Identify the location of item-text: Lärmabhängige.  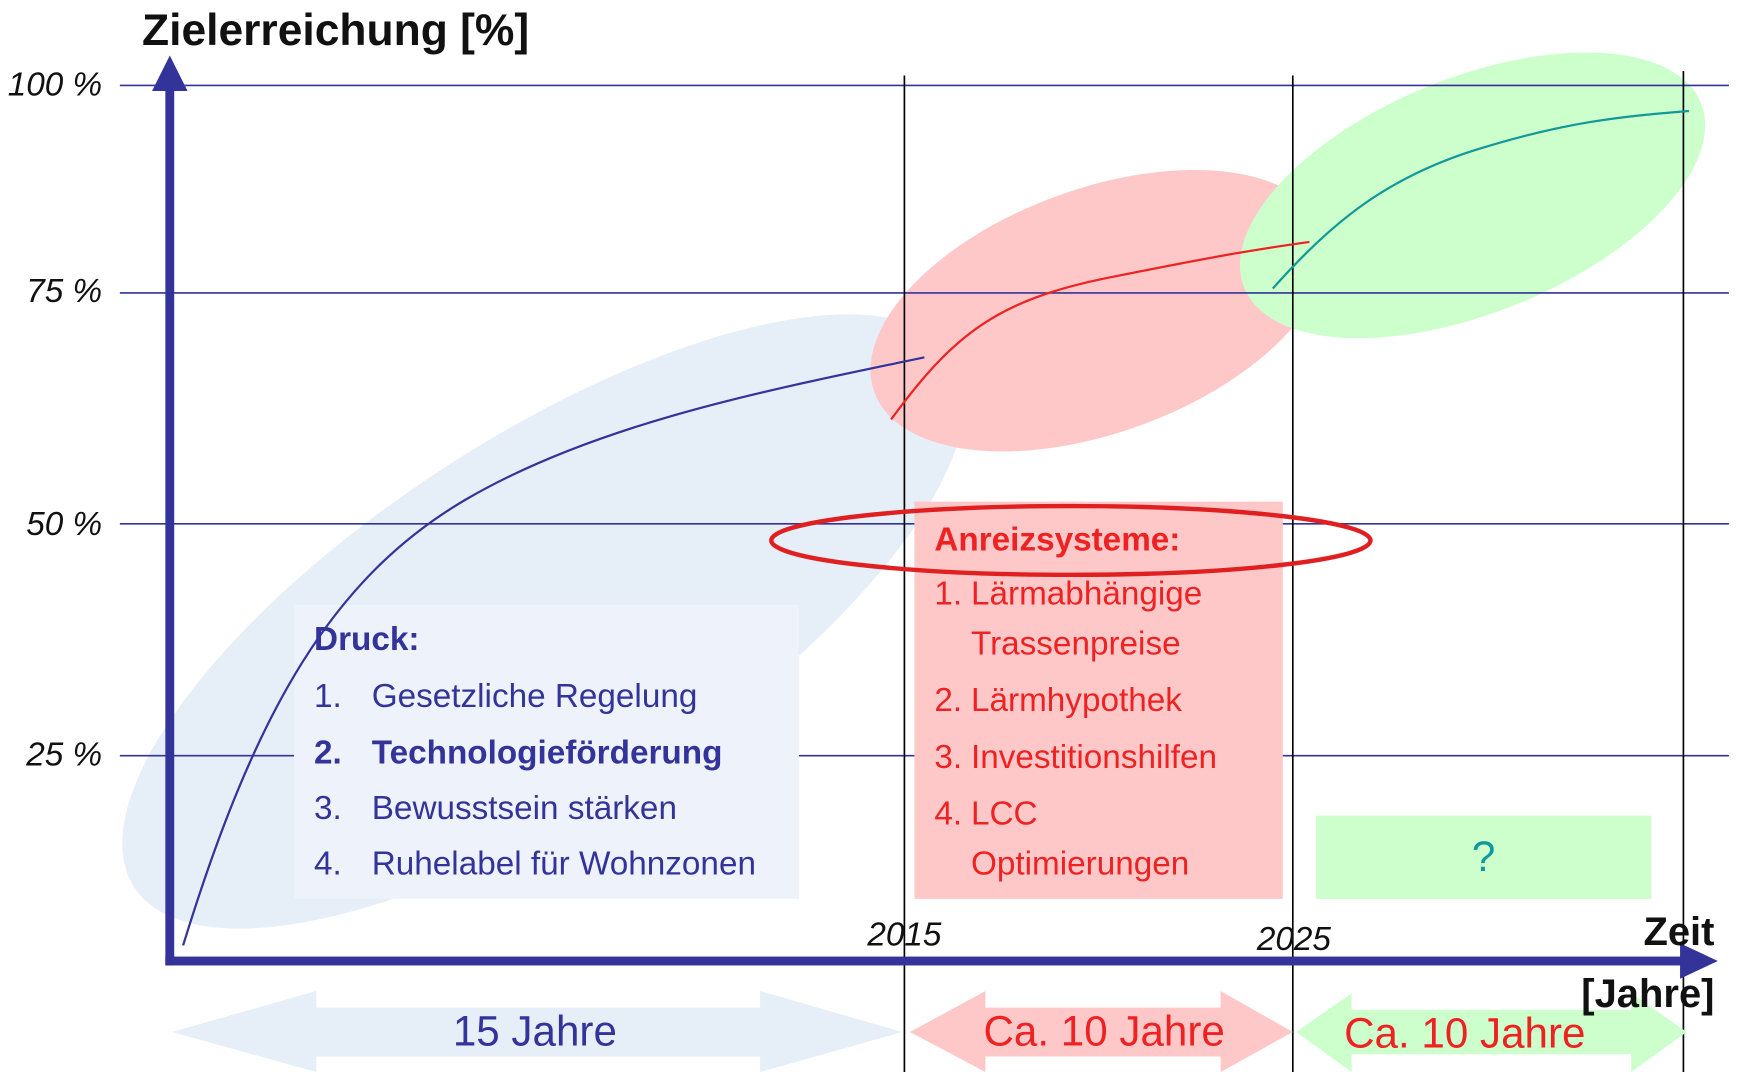
(1086, 594).